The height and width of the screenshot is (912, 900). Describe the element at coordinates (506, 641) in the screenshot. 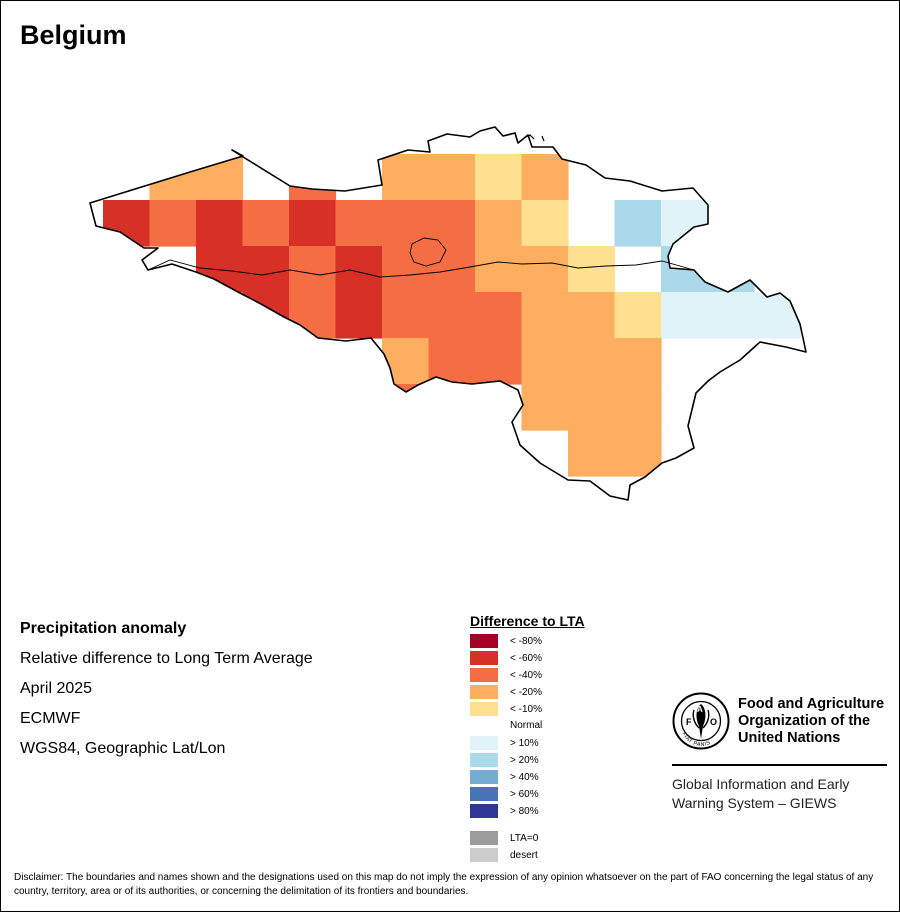

I see `legend-item: < -80%` at that location.